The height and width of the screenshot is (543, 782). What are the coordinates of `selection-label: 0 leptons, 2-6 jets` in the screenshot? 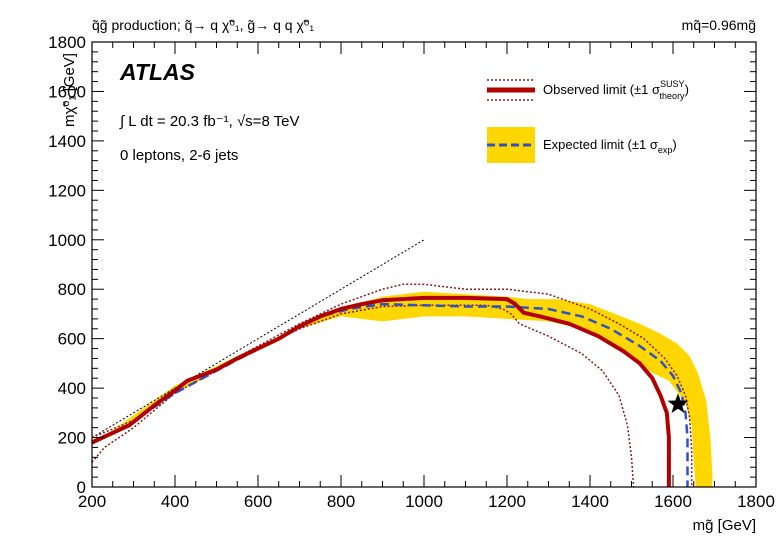 It's located at (179, 155).